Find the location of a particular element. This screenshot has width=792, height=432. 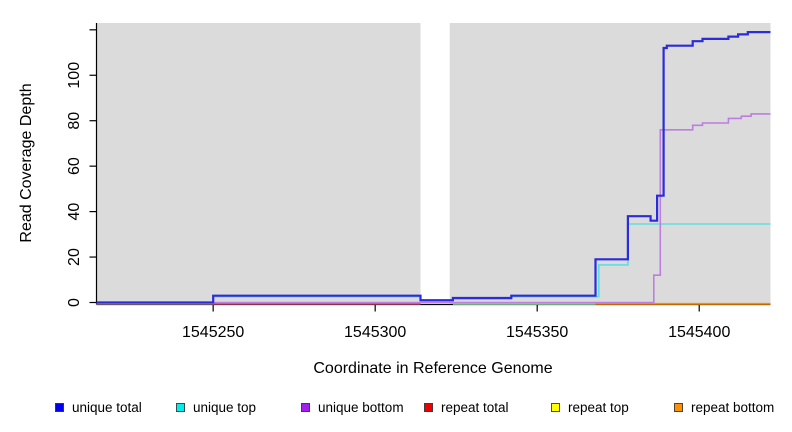

legend-swatch-repeat-top is located at coordinates (555, 407).